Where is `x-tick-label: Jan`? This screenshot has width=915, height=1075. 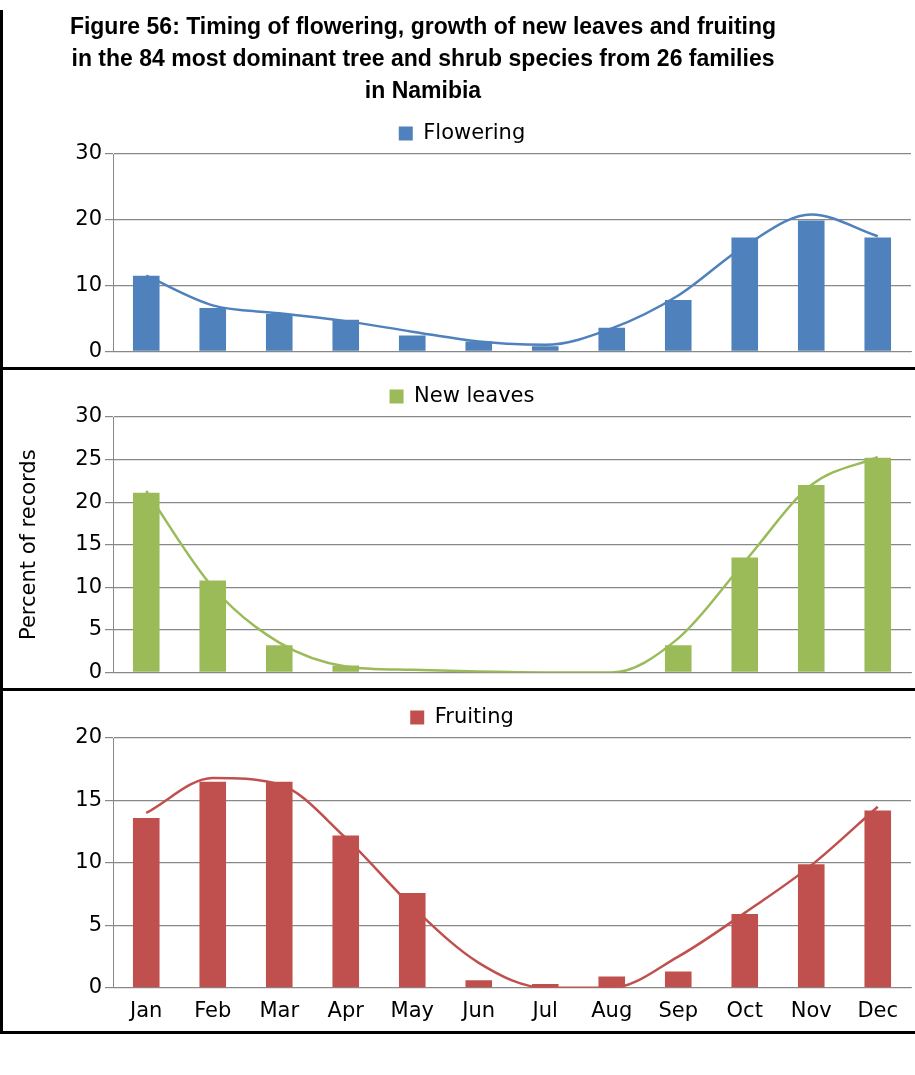 x-tick-label: Jan is located at coordinates (145, 1009).